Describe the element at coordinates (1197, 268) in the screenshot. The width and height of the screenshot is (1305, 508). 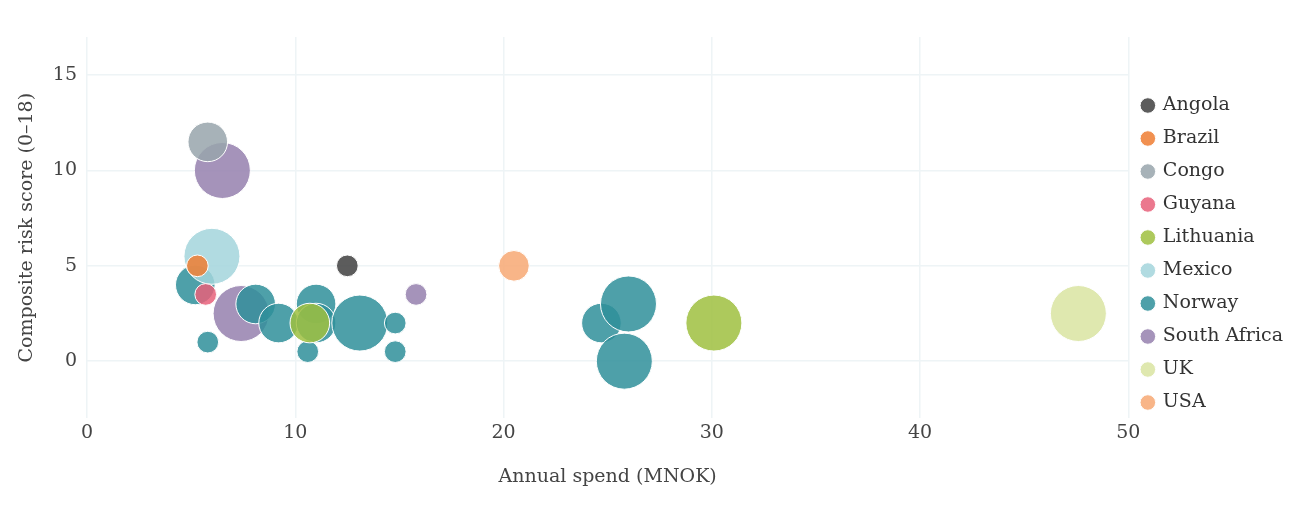
I see `legend-label: Mexico` at that location.